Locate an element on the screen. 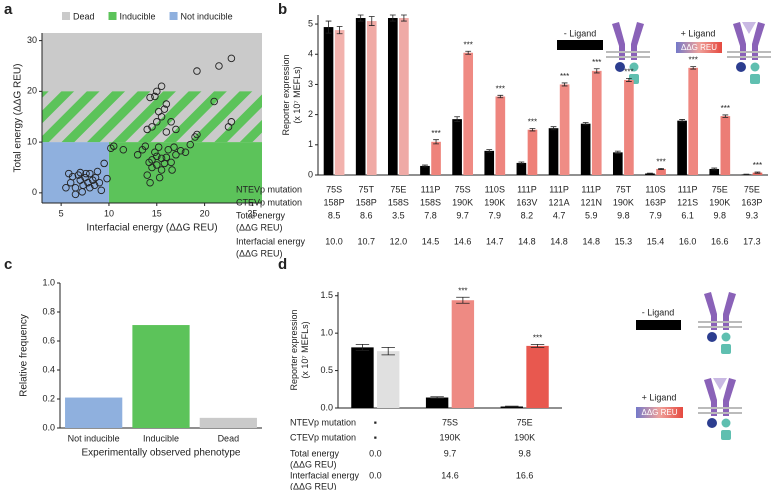 Image resolution: width=772 pixels, height=495 pixels. x-axis-label: Interfacial energy (ΔΔG REU) is located at coordinates (151, 228).